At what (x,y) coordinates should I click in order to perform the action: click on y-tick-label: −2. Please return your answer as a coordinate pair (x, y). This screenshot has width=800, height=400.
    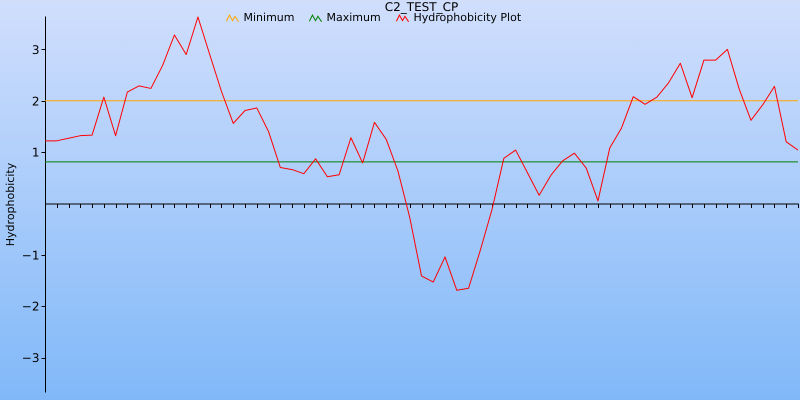
    Looking at the image, I should click on (31, 307).